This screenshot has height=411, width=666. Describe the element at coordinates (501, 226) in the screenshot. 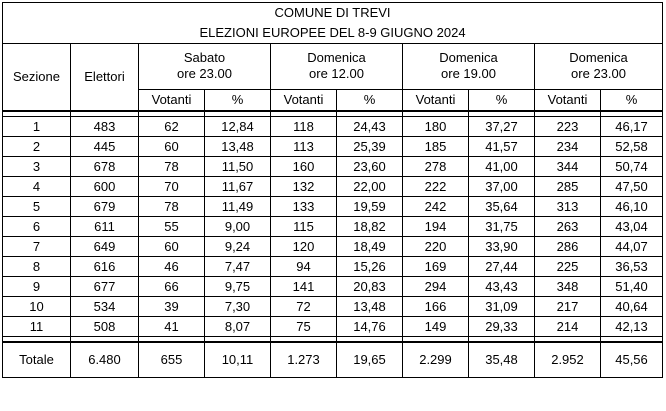

I see `cell-percent-domenica-19: 31,75` at that location.